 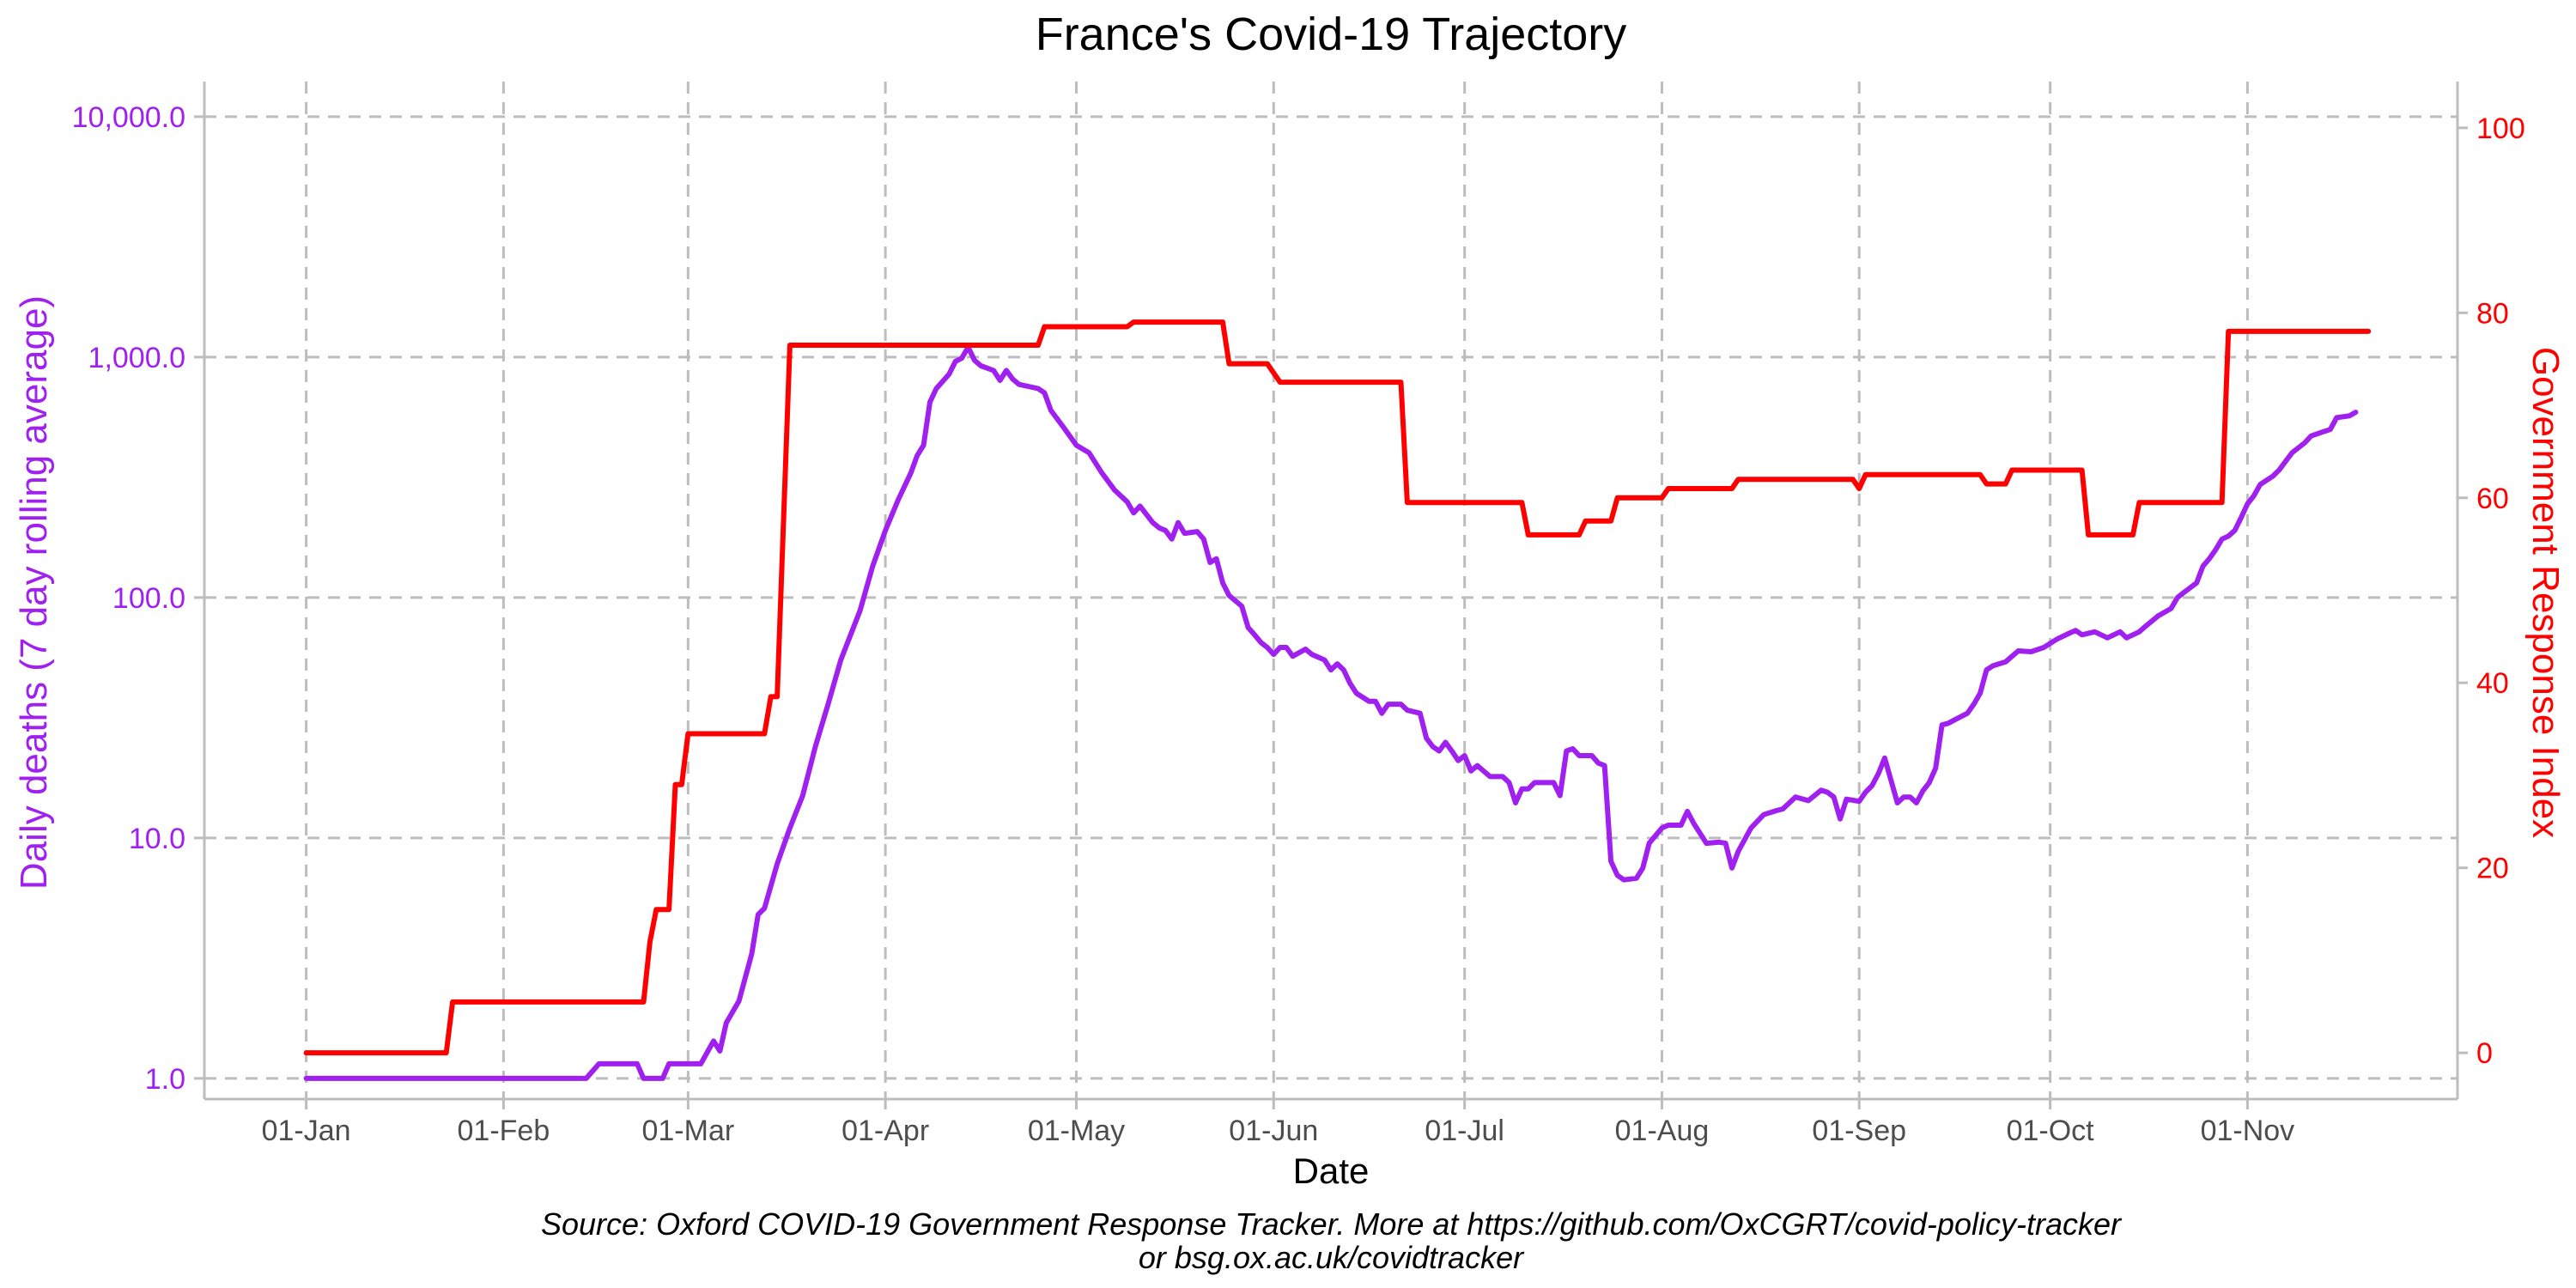 I want to click on y-right-tick-label: 100, so click(x=2500, y=128).